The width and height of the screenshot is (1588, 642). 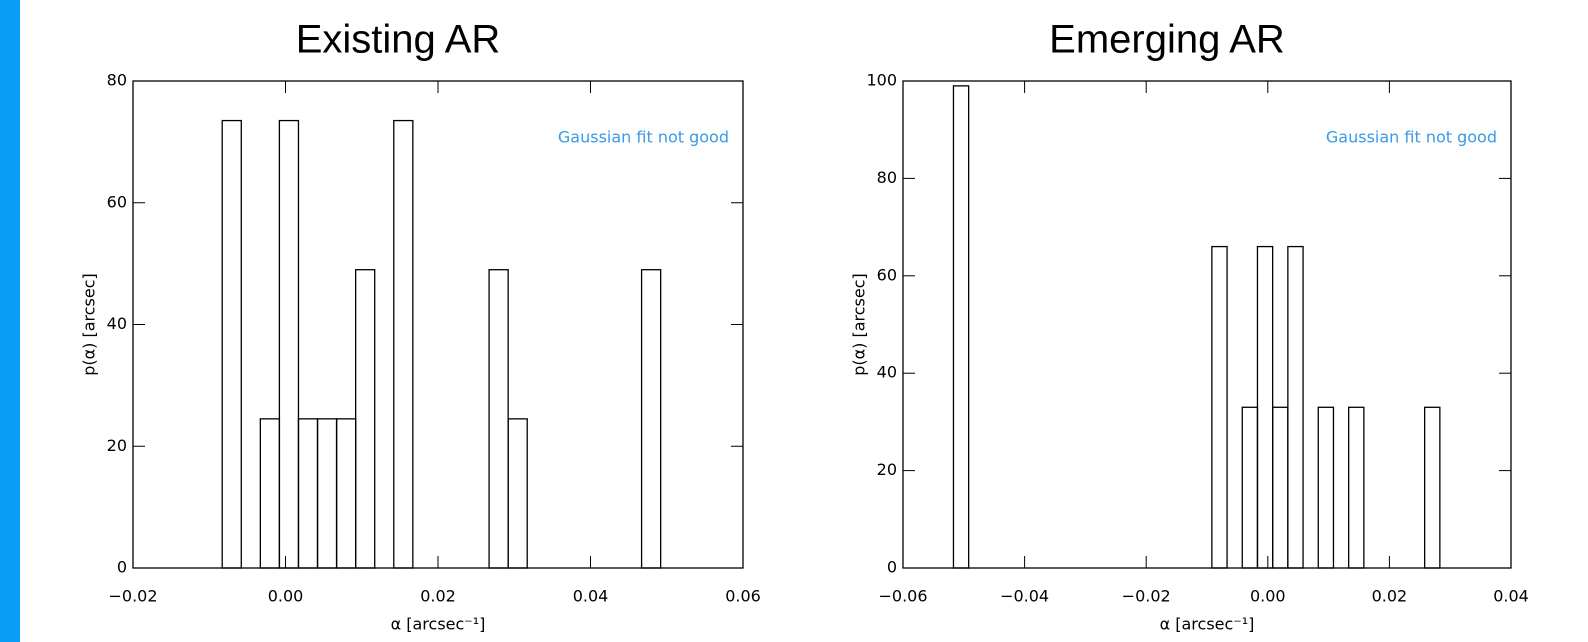 I want to click on chart-title: Emerging AR, so click(x=1167, y=40).